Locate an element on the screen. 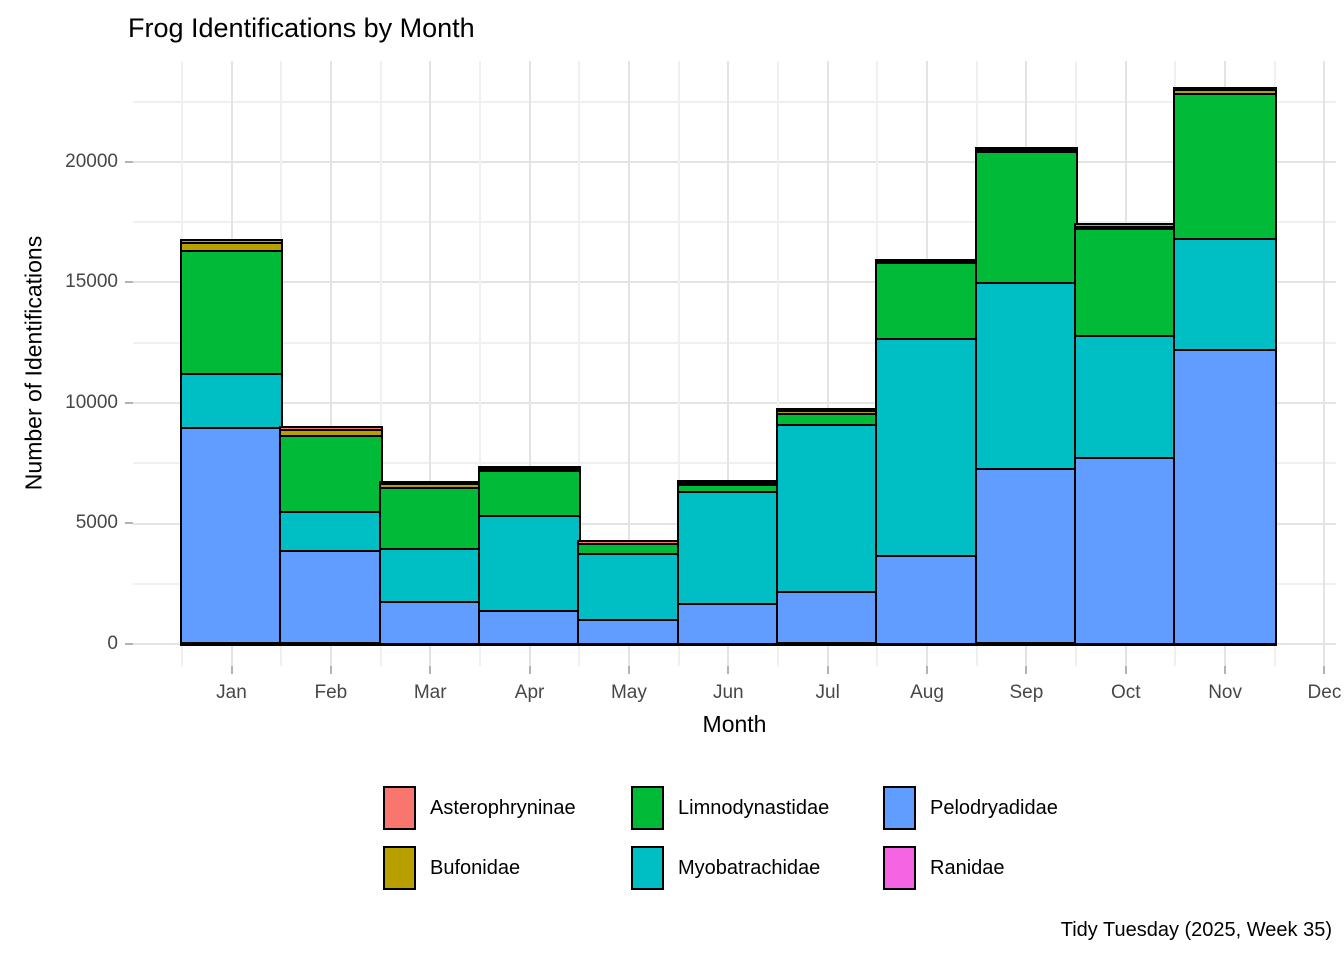  y-tick-label: 15000 is located at coordinates (91, 282).